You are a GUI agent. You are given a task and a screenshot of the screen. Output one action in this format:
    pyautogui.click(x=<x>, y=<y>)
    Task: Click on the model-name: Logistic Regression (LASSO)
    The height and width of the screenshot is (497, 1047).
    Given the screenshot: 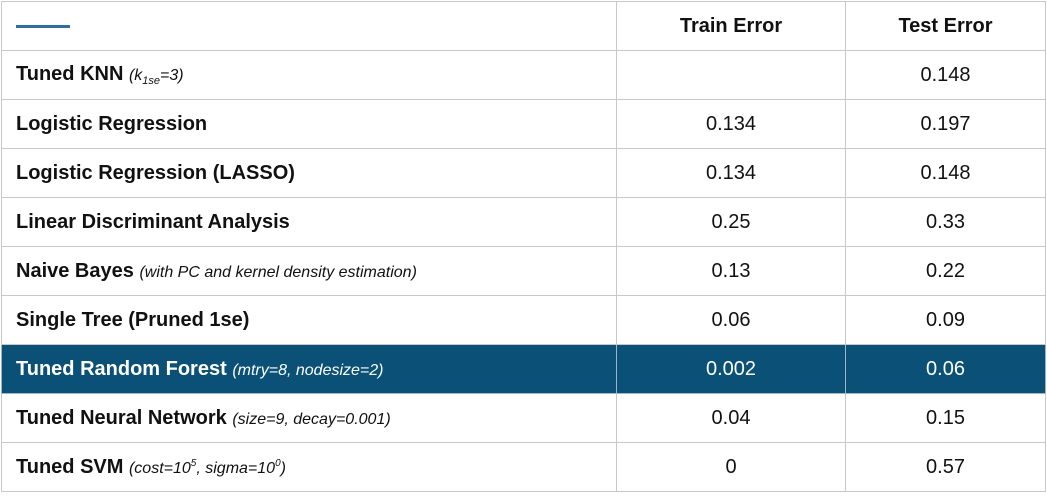 What is the action you would take?
    pyautogui.click(x=155, y=172)
    